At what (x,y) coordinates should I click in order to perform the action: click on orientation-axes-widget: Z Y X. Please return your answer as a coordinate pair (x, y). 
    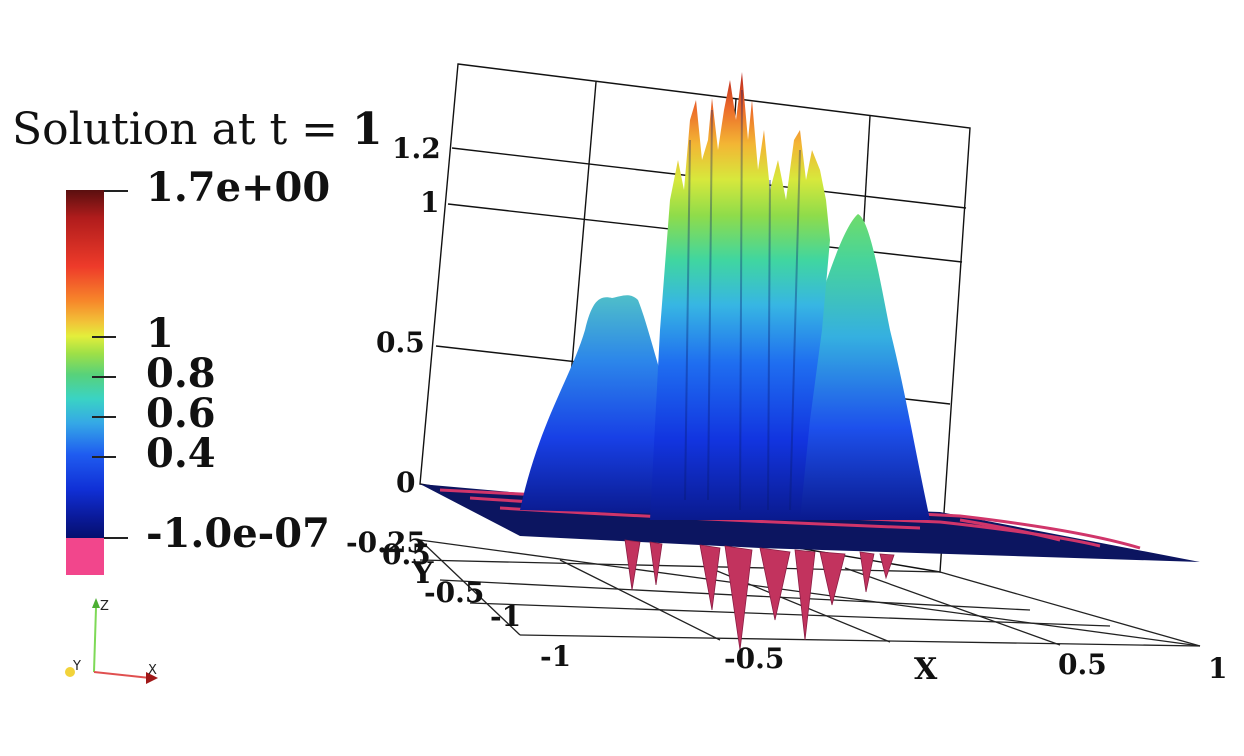
    Looking at the image, I should click on (113, 642).